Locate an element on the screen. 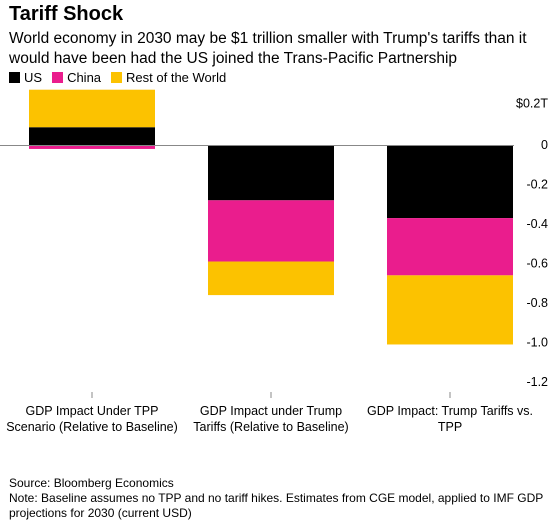  y-tick-label-5: -0.8 is located at coordinates (537, 303).